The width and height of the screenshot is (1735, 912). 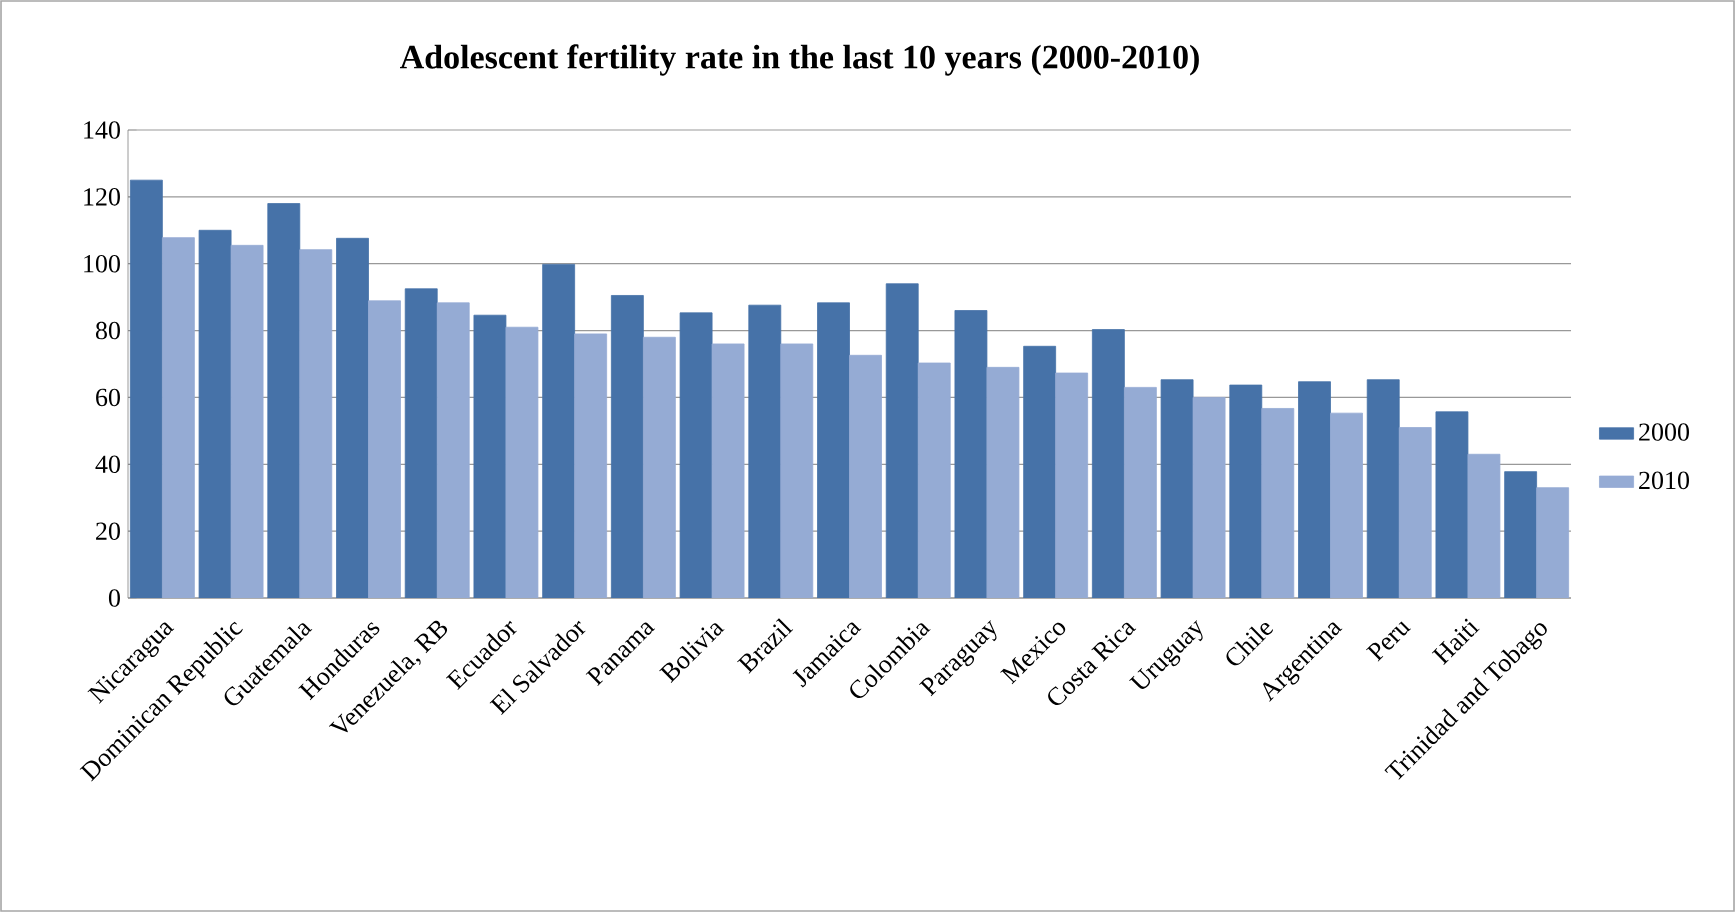 What do you see at coordinates (102, 130) in the screenshot?
I see `y-tick-label: 140` at bounding box center [102, 130].